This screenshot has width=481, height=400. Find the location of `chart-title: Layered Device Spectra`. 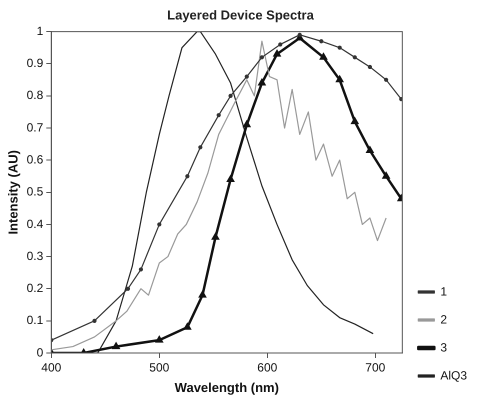

chart-title: Layered Device Spectra is located at coordinates (241, 14).